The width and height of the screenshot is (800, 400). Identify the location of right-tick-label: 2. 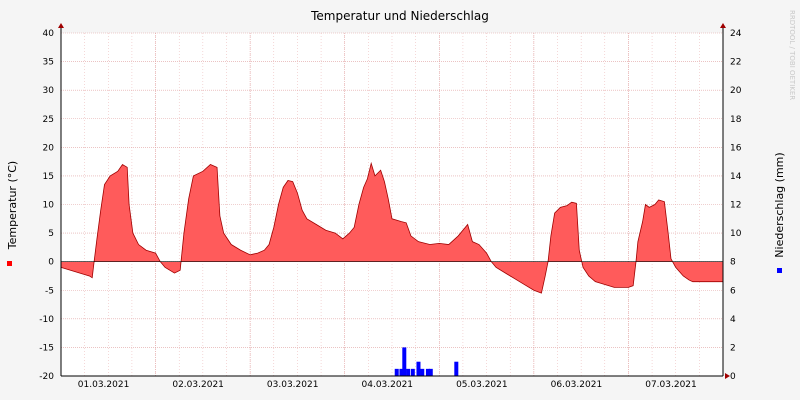
(733, 348).